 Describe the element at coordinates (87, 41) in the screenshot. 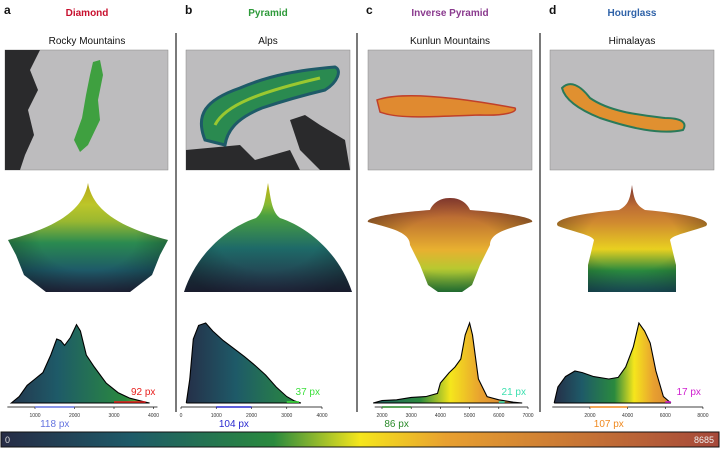

I see `range-name: Rocky Mountains` at that location.